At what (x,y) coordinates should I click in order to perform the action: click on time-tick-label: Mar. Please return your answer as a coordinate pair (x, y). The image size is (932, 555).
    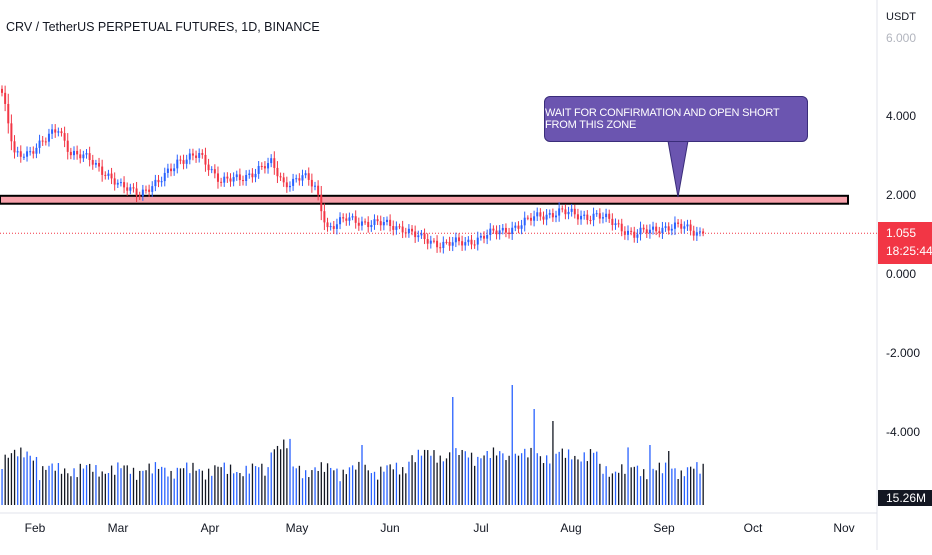
    Looking at the image, I should click on (118, 528).